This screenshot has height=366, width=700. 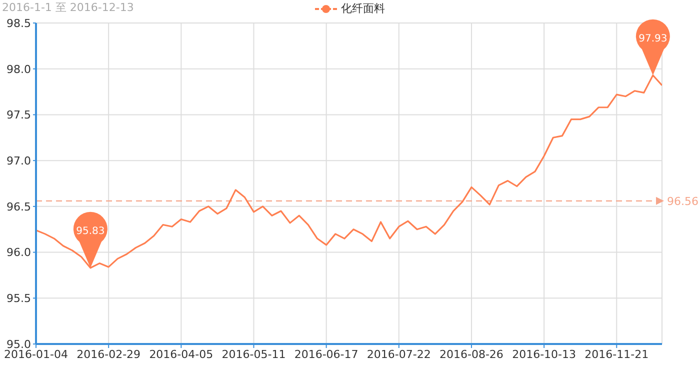 I want to click on ref-line-label: 96.56, so click(x=682, y=201).